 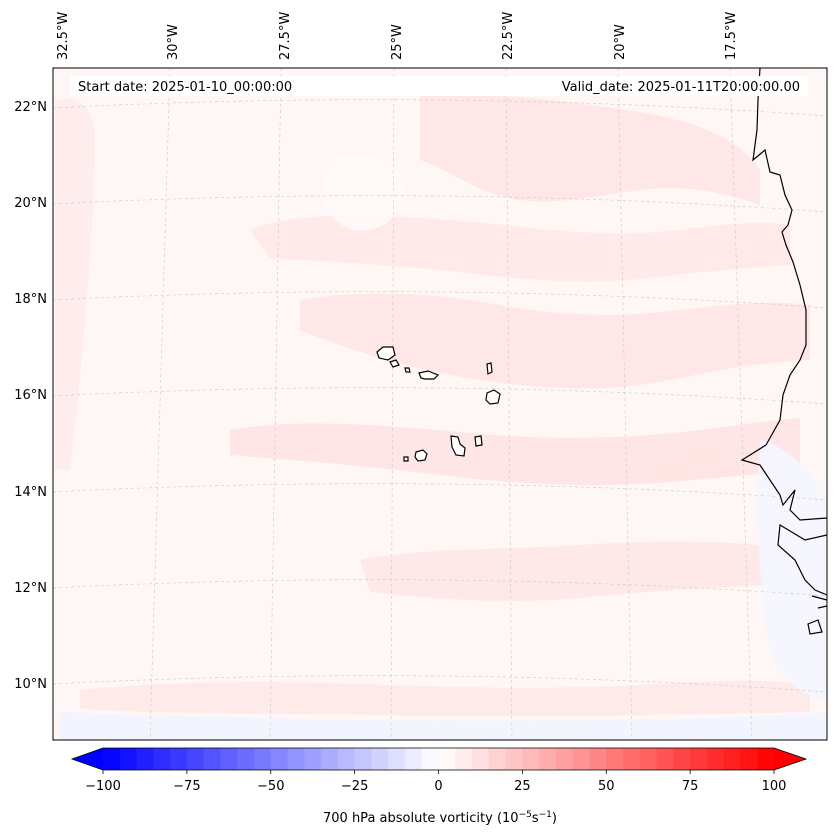 I want to click on valid-date-label: Valid_date: 2025-01-11T20:00:00.00, so click(x=681, y=87).